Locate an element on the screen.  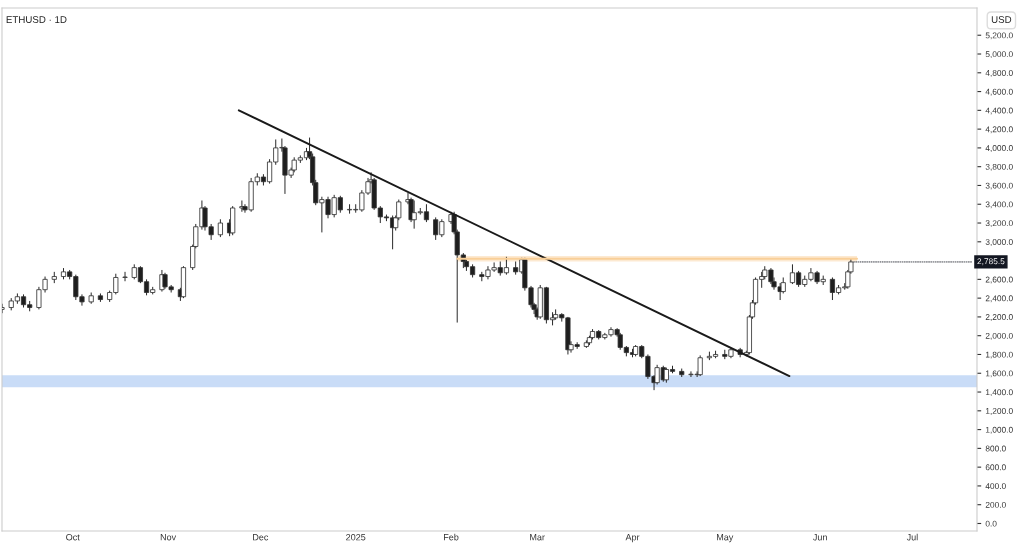
y-tick-label: 1,600.0 is located at coordinates (999, 374).